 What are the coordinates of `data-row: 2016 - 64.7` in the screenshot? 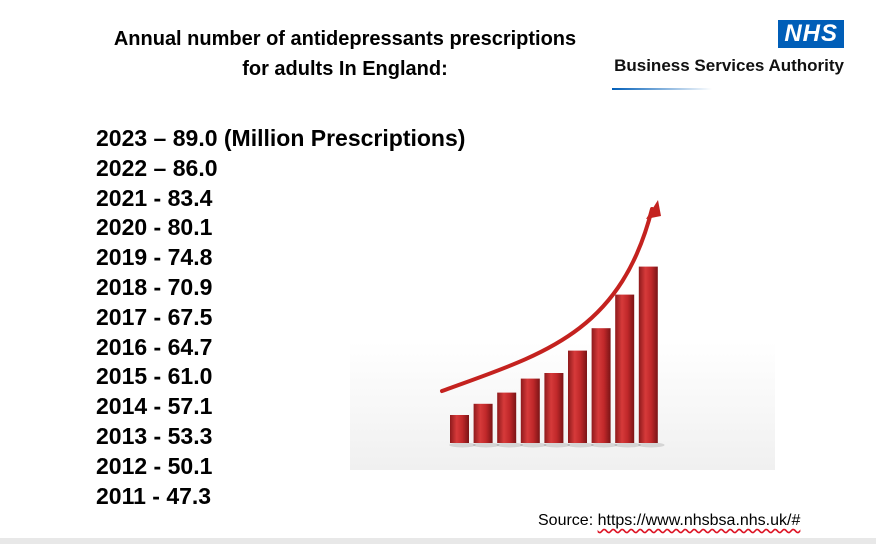 It's located at (154, 346).